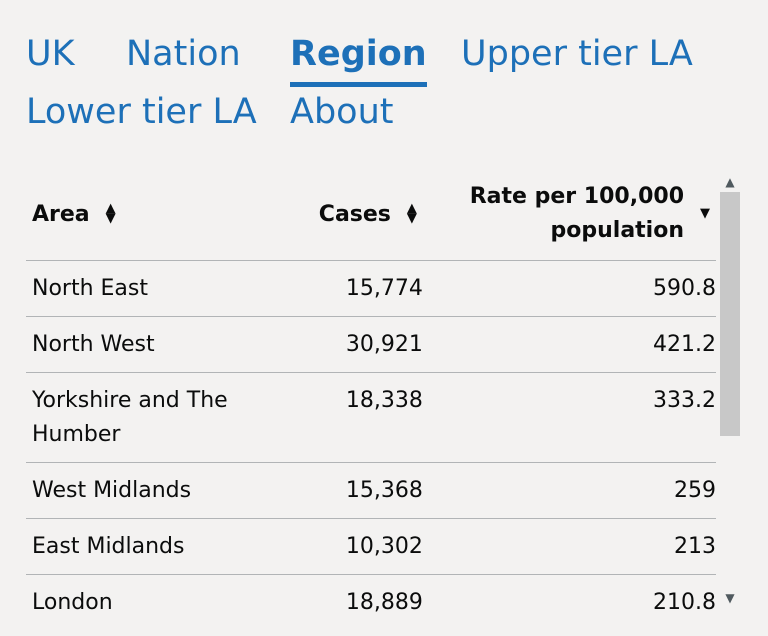 This screenshot has height=636, width=768. What do you see at coordinates (368, 546) in the screenshot?
I see `cases-cell: 10,302` at bounding box center [368, 546].